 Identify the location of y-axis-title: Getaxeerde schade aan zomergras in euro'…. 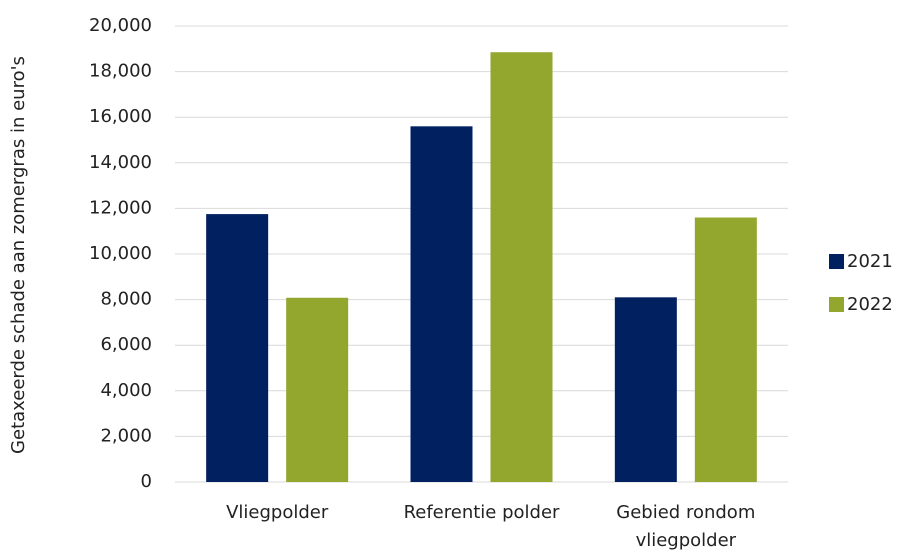
(18, 255).